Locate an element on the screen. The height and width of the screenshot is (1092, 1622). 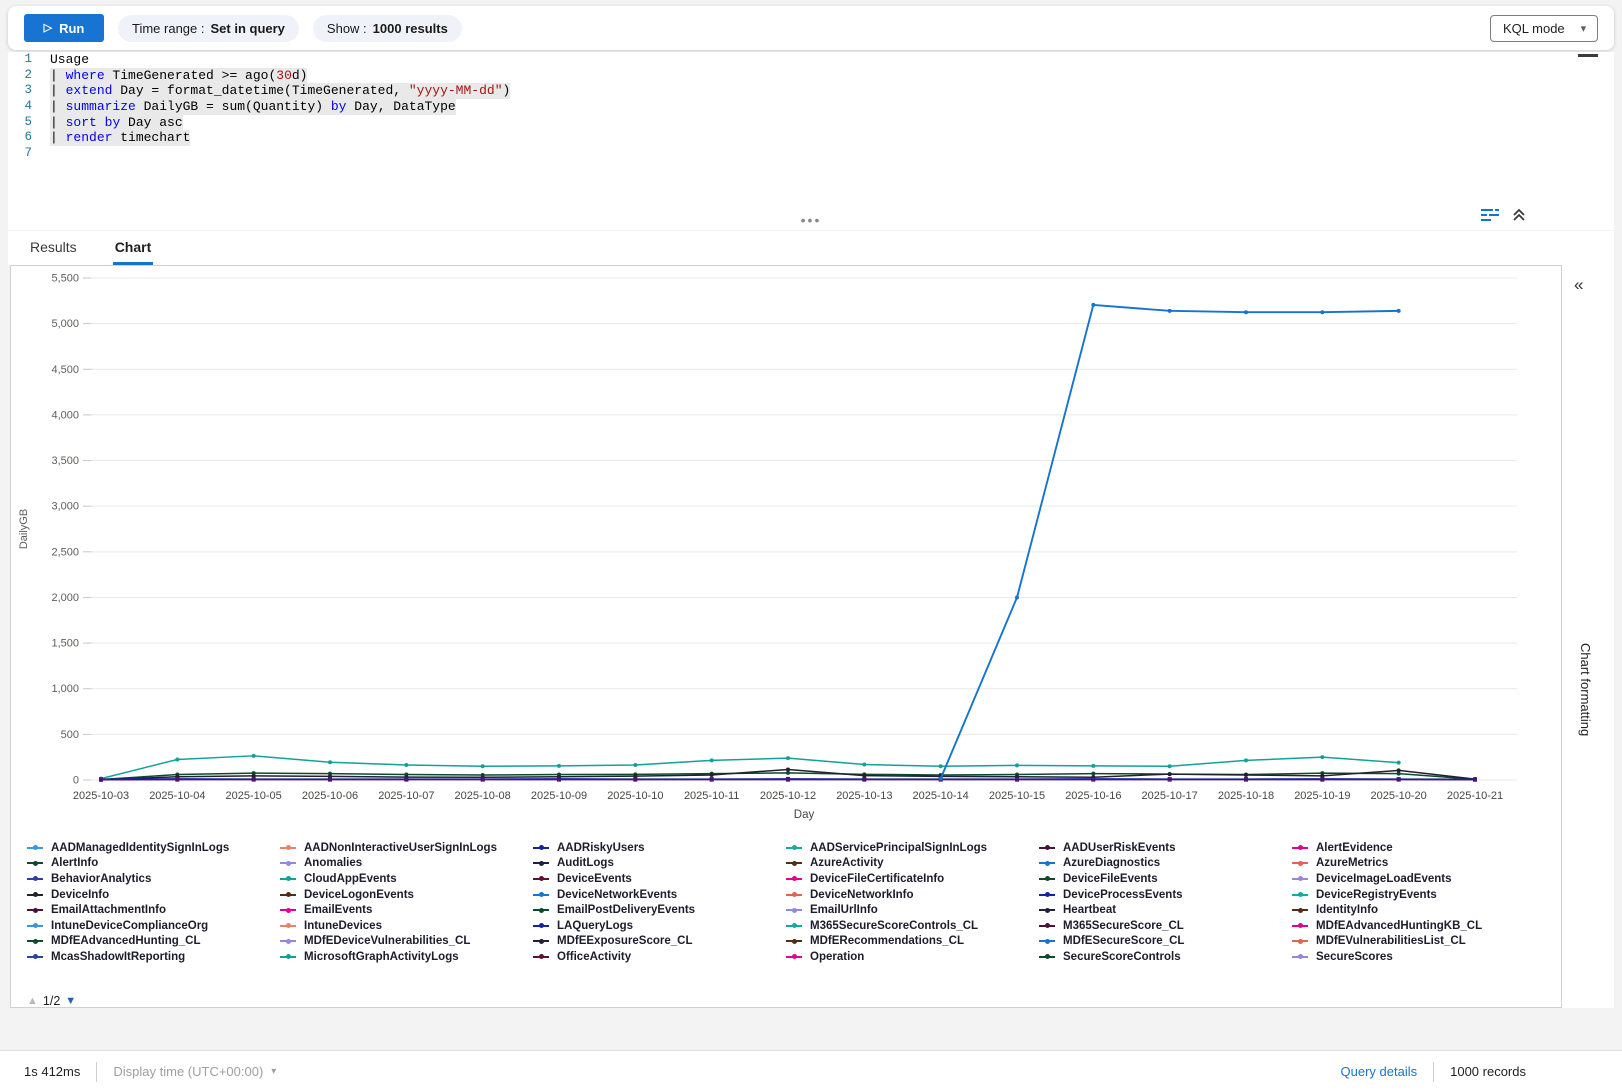
legend-item: AzureDiagnostics is located at coordinates (1160, 864).